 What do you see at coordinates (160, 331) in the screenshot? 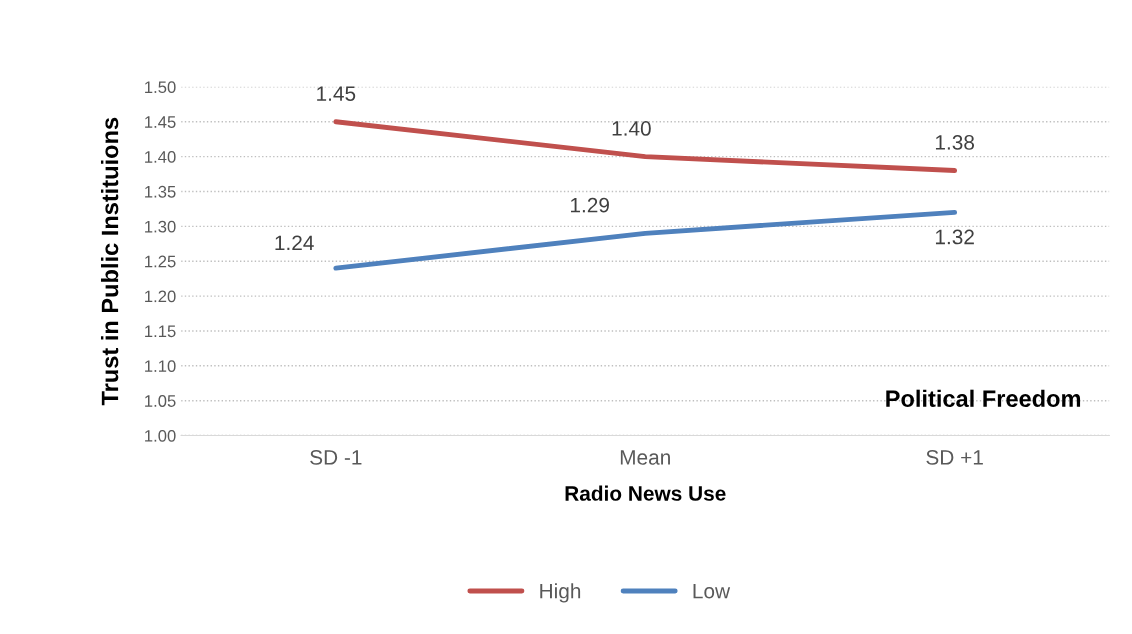
I see `y-tick-label: 1.15` at bounding box center [160, 331].